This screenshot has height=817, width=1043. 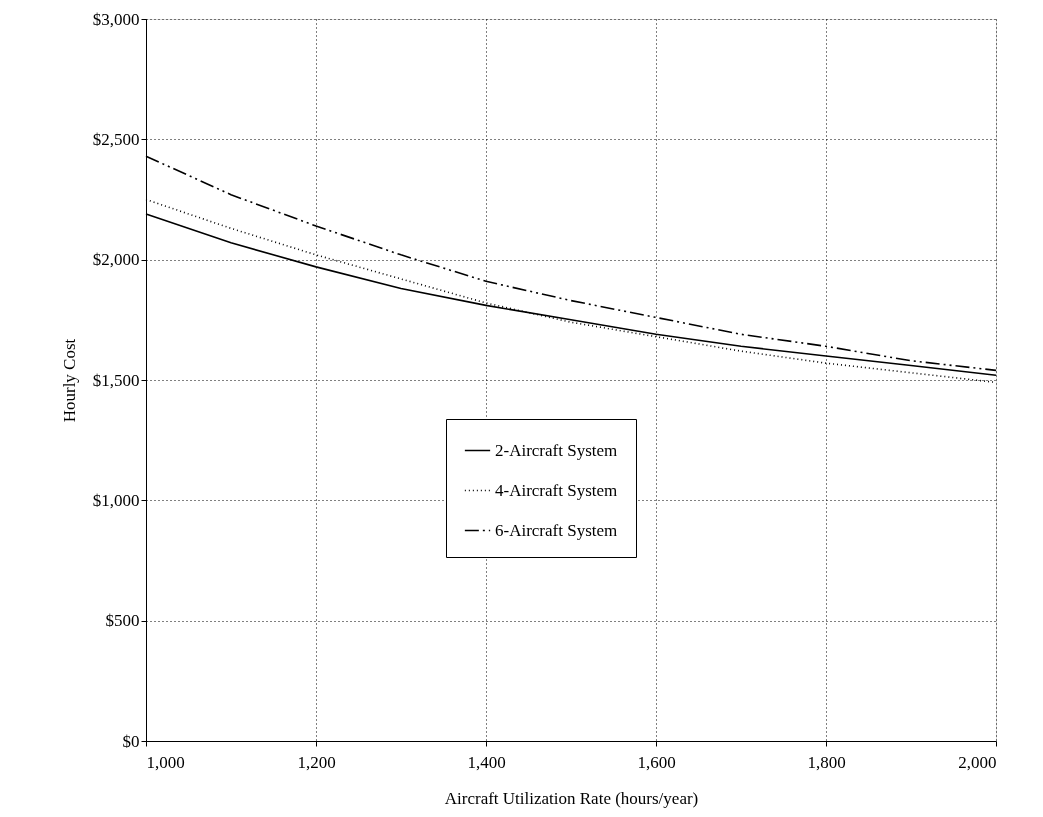 I want to click on legend-label: 2-Aircraft System, so click(x=556, y=450).